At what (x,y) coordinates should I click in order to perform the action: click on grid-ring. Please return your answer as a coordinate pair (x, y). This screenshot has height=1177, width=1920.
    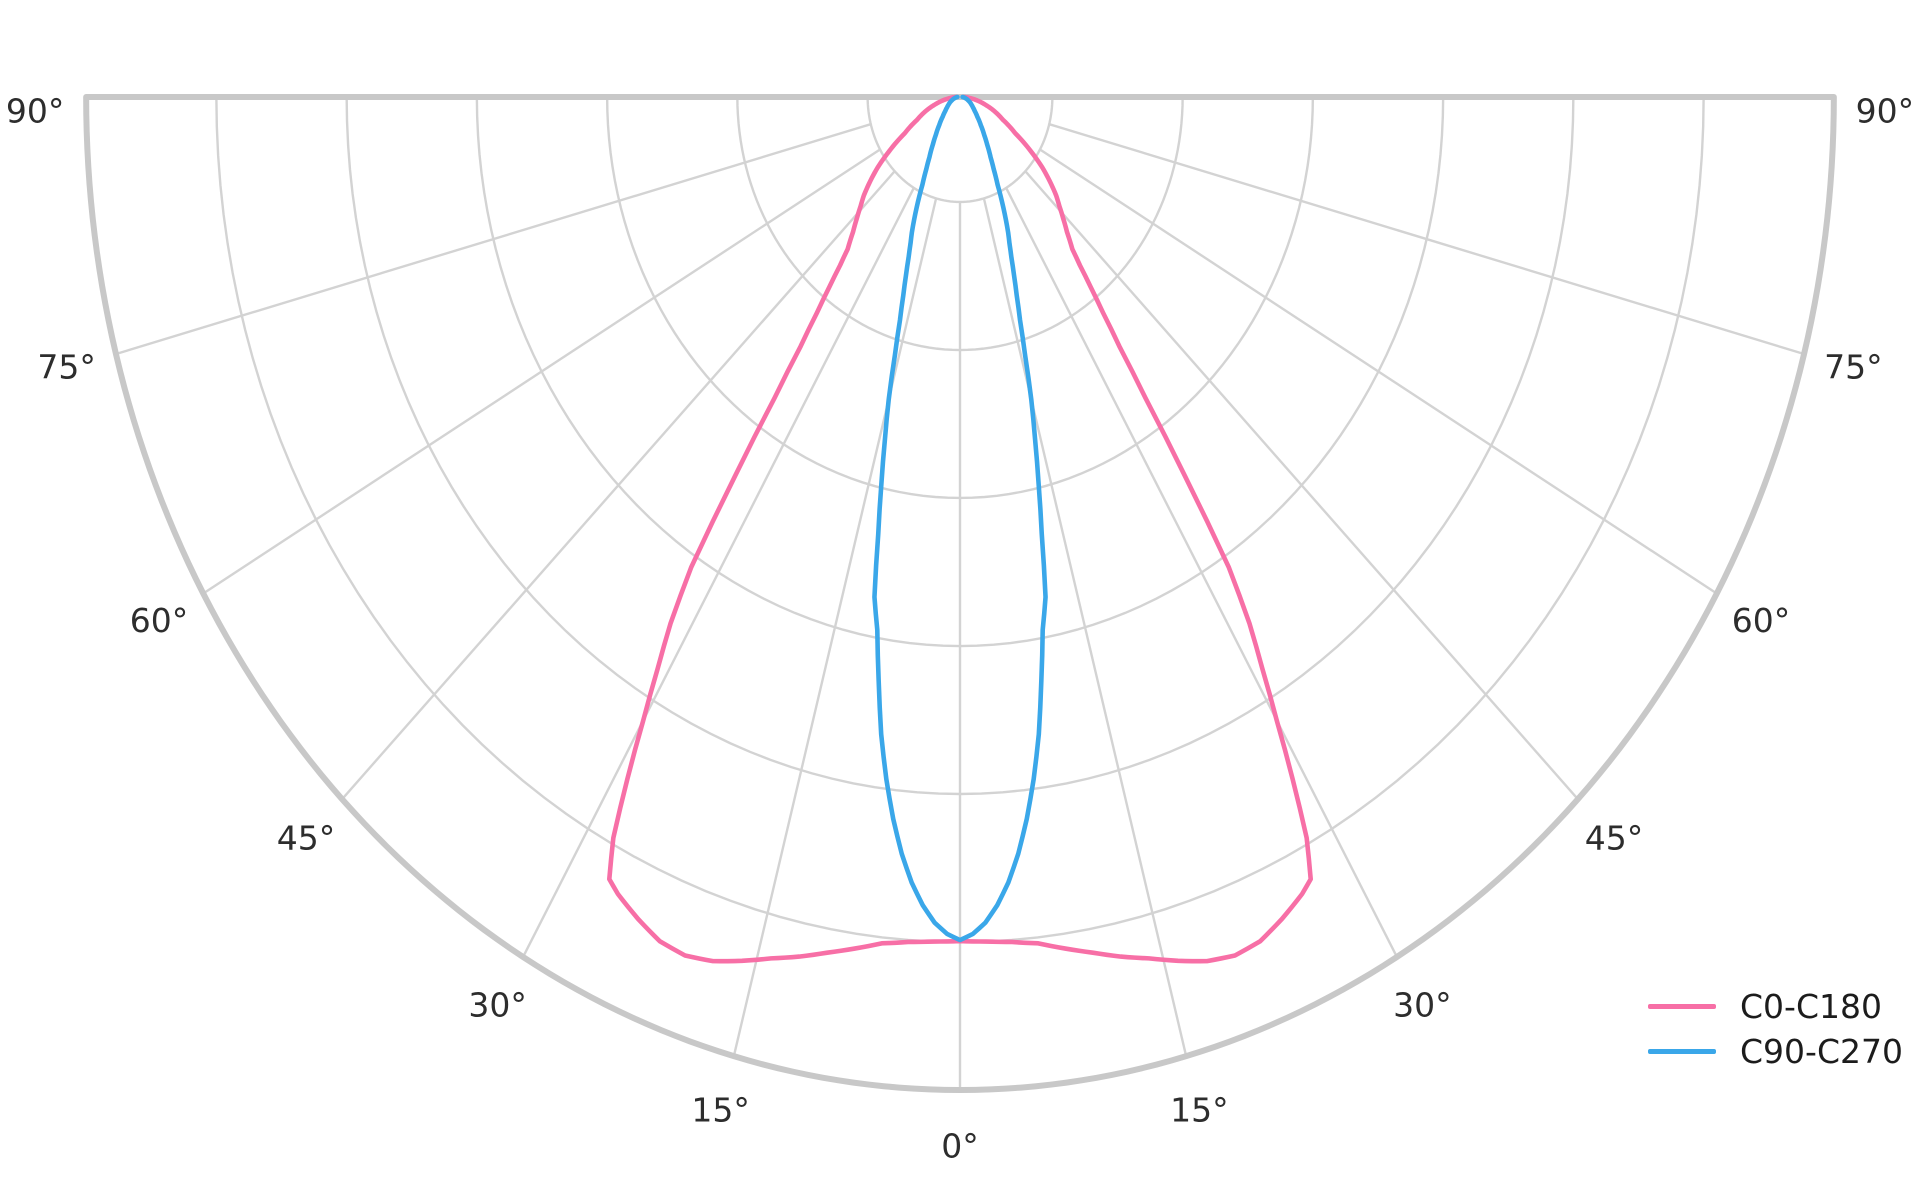
    Looking at the image, I should click on (960, 150).